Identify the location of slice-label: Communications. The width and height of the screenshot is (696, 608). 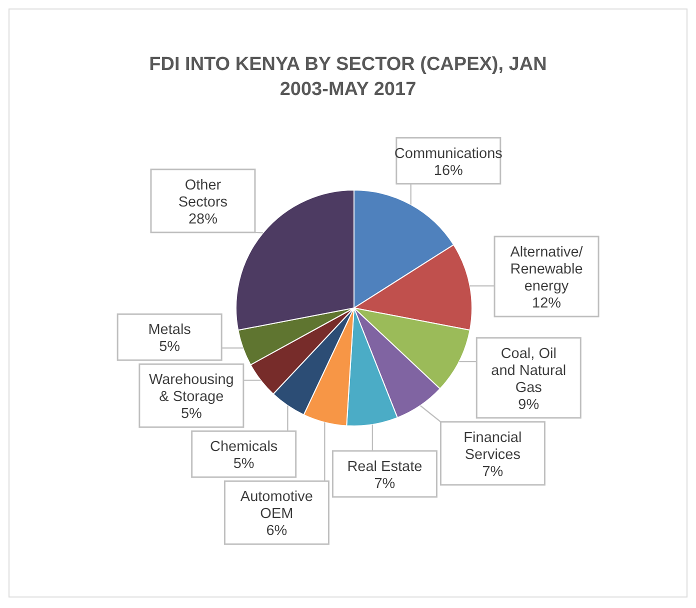
(448, 154).